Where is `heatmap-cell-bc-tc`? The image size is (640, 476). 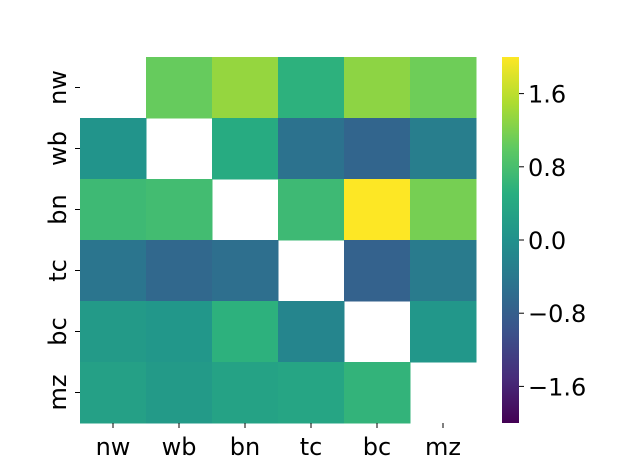
heatmap-cell-bc-tc is located at coordinates (311, 332).